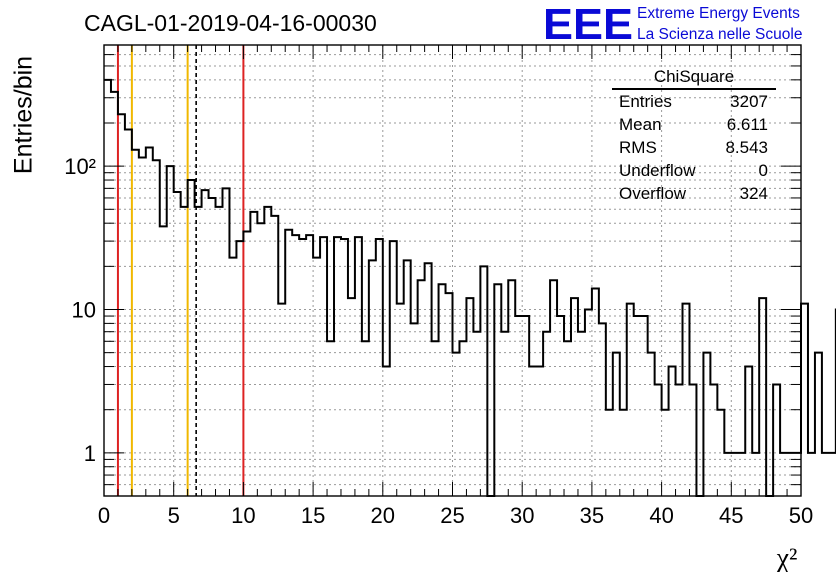  What do you see at coordinates (174, 515) in the screenshot?
I see `x-tick-label: 5` at bounding box center [174, 515].